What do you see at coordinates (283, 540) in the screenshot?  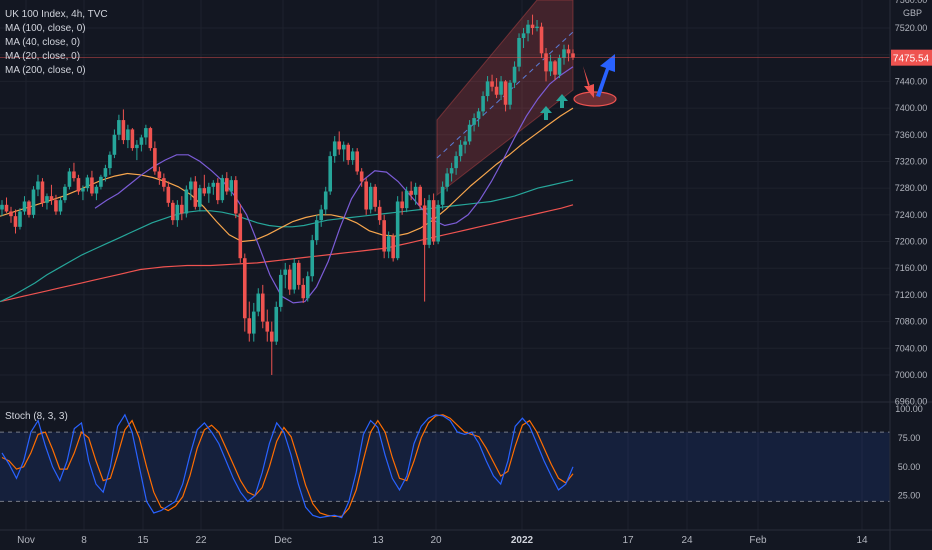 I see `time-tick-label: Dec` at bounding box center [283, 540].